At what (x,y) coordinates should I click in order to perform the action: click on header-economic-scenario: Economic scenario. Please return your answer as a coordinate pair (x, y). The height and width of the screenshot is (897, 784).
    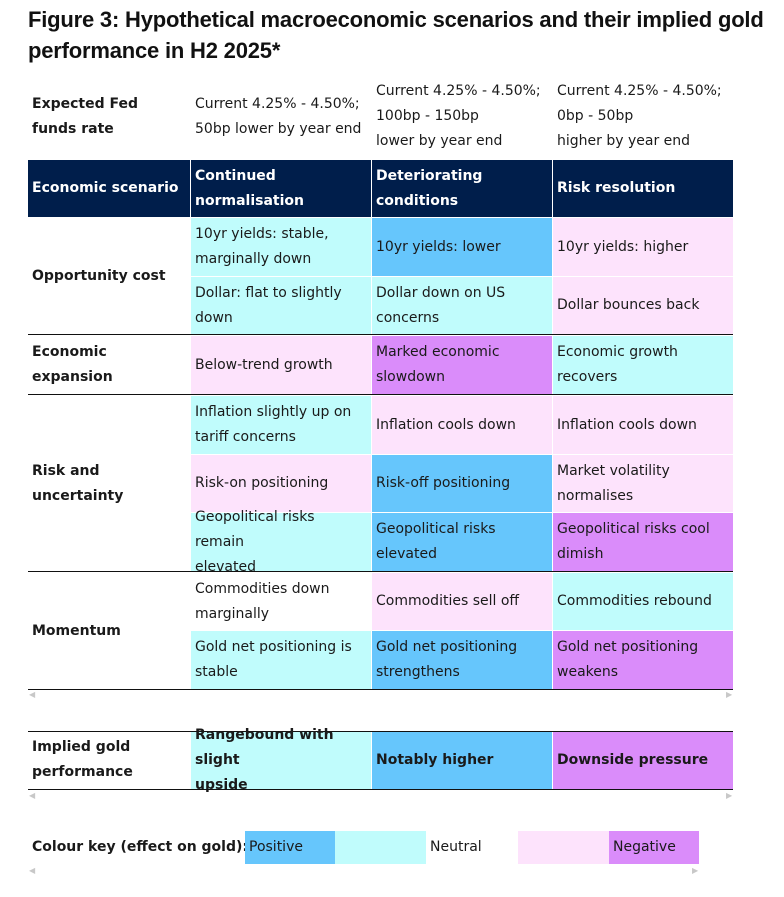
    Looking at the image, I should click on (109, 188).